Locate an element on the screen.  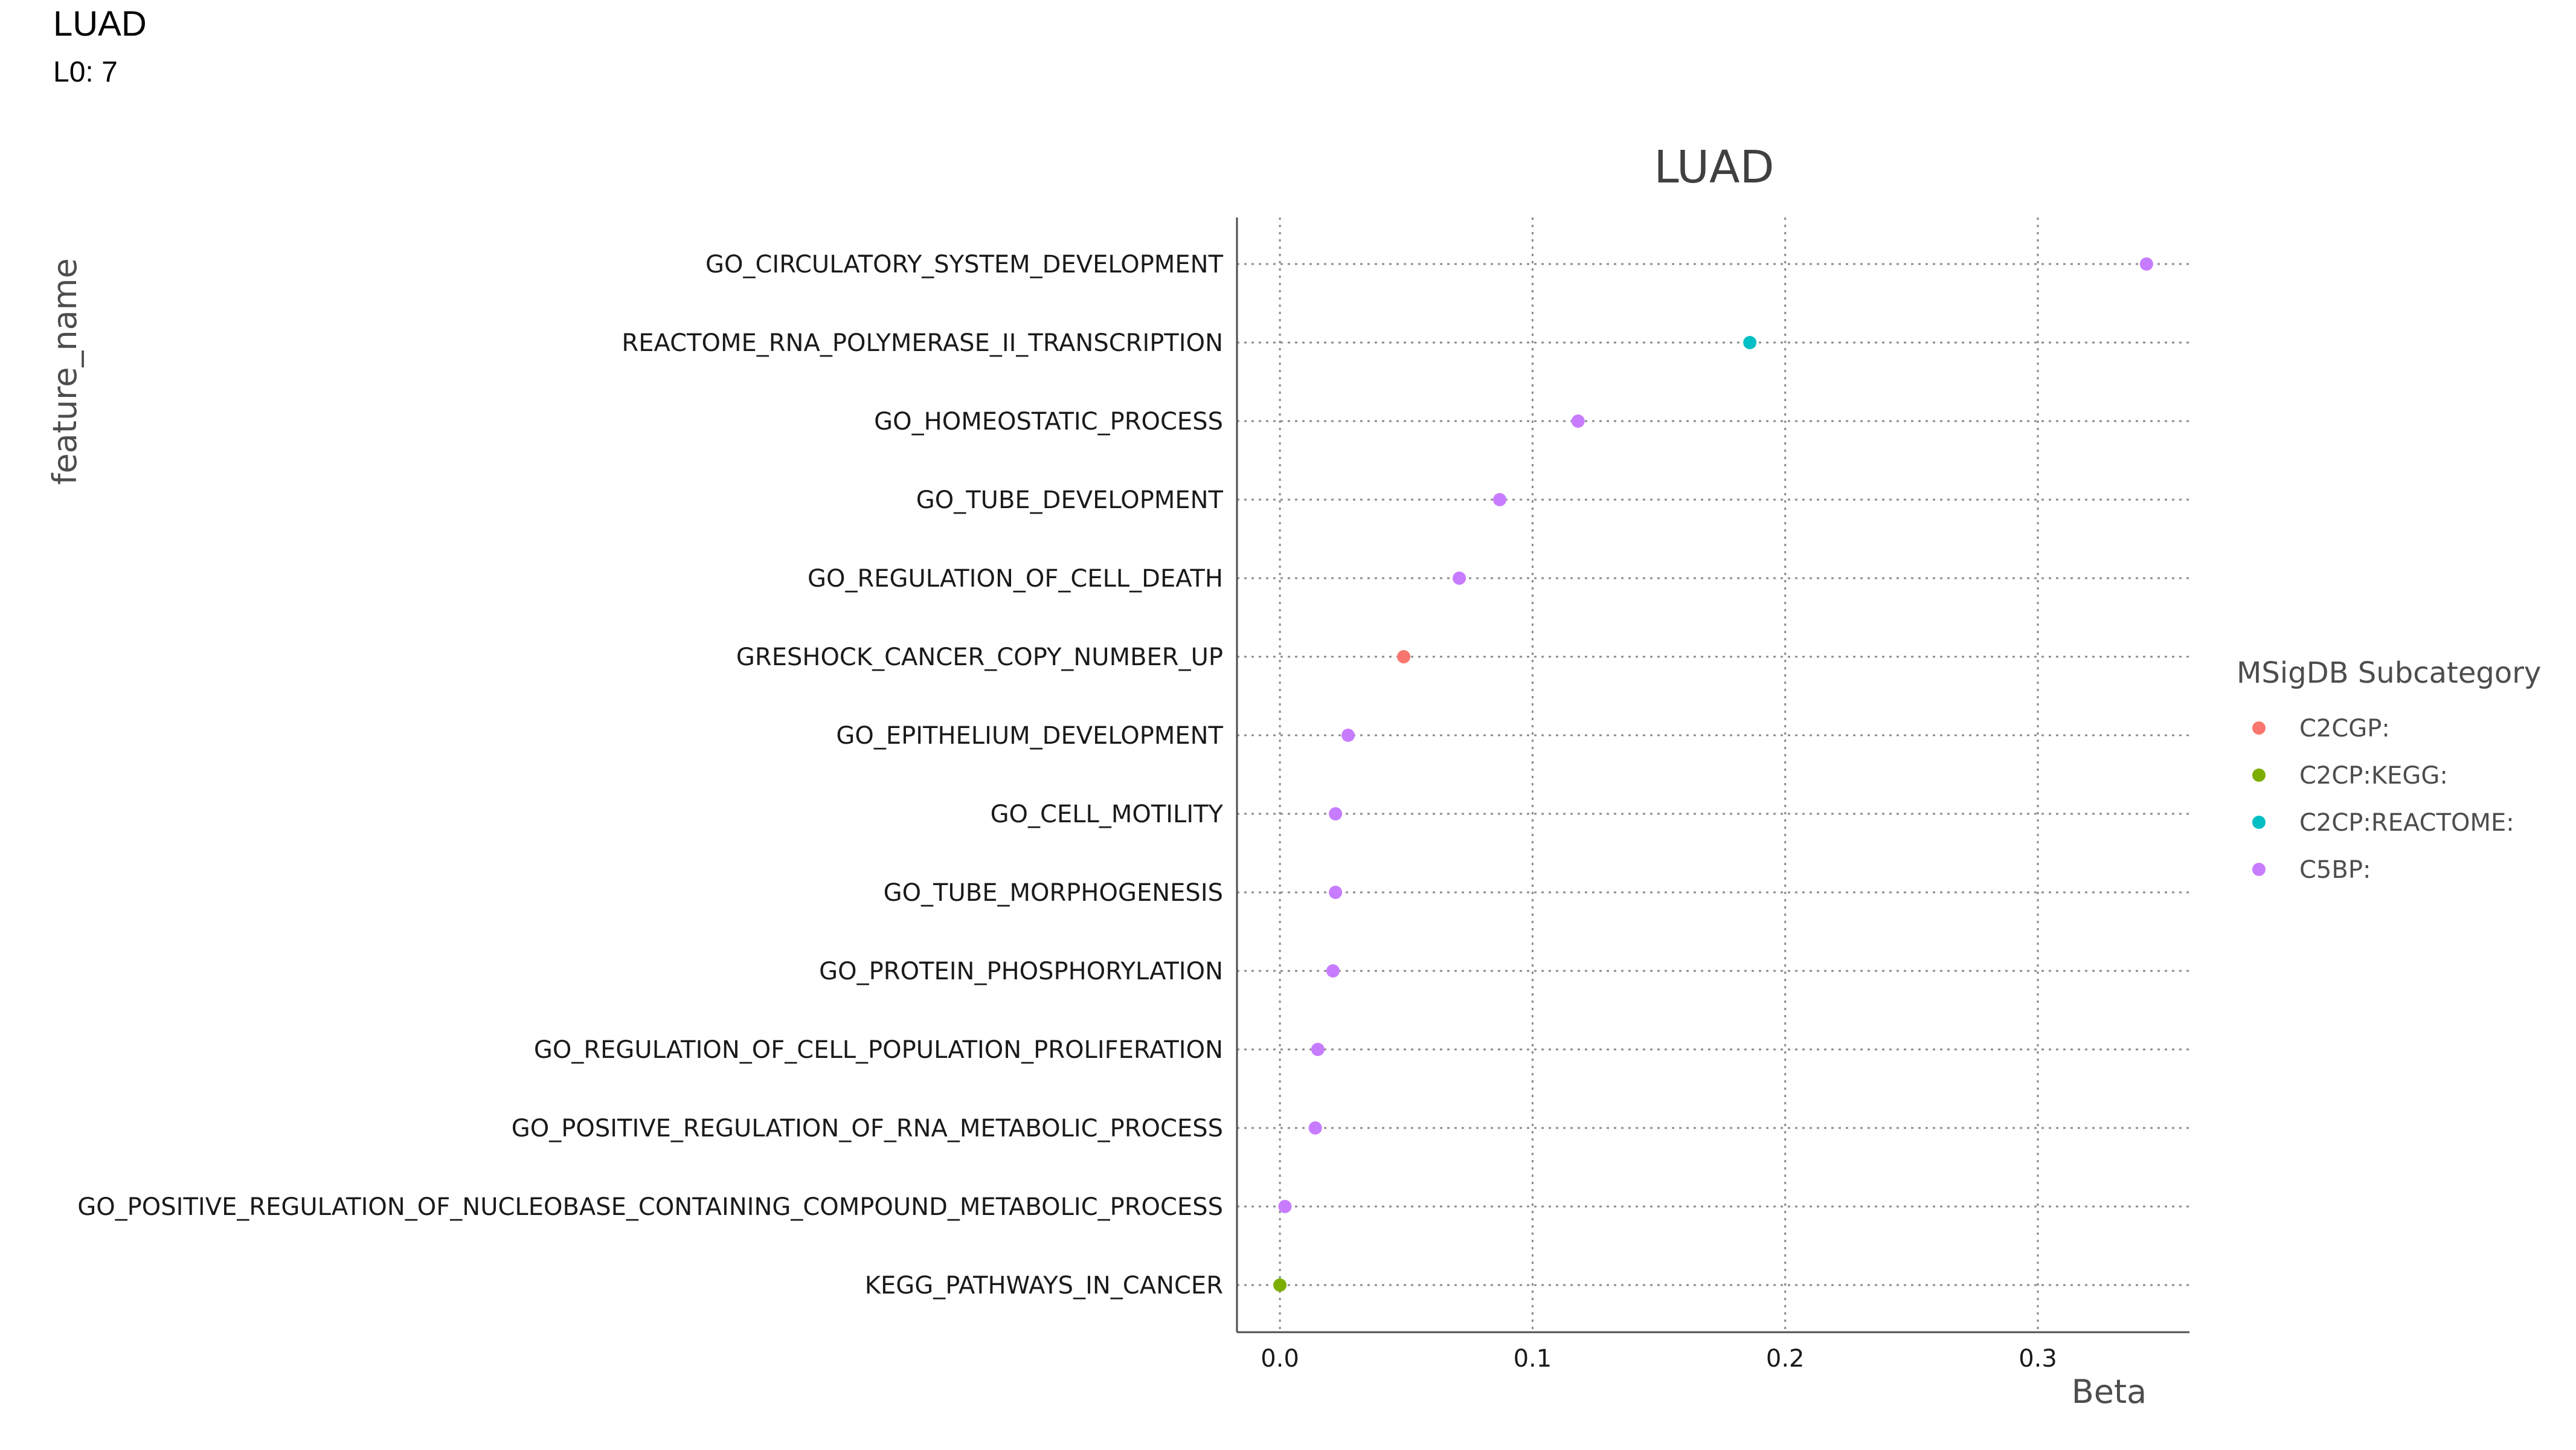
y-tick-label: GO_EPITHELIUM_DEVELOPMENT is located at coordinates (1029, 736).